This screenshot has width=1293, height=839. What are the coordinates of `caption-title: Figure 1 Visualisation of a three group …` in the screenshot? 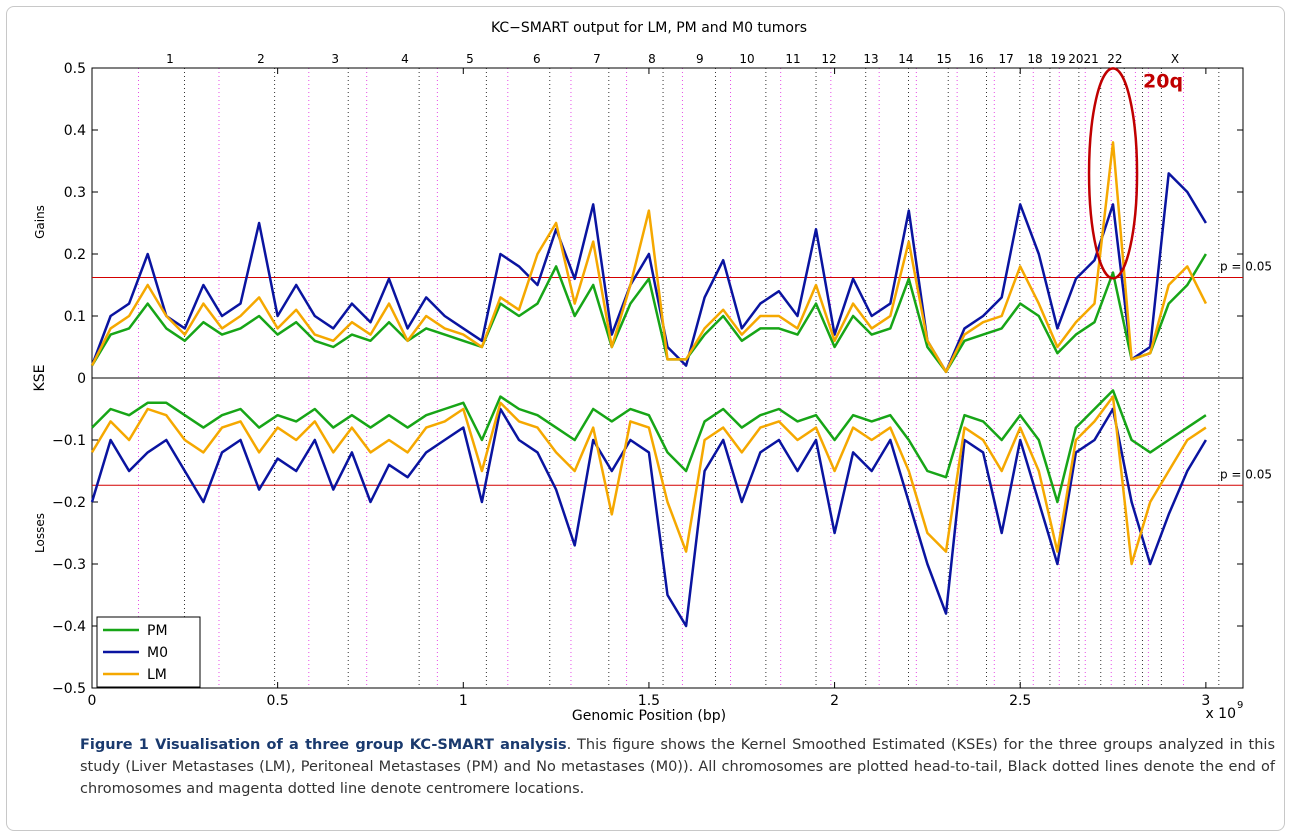 It's located at (323, 745).